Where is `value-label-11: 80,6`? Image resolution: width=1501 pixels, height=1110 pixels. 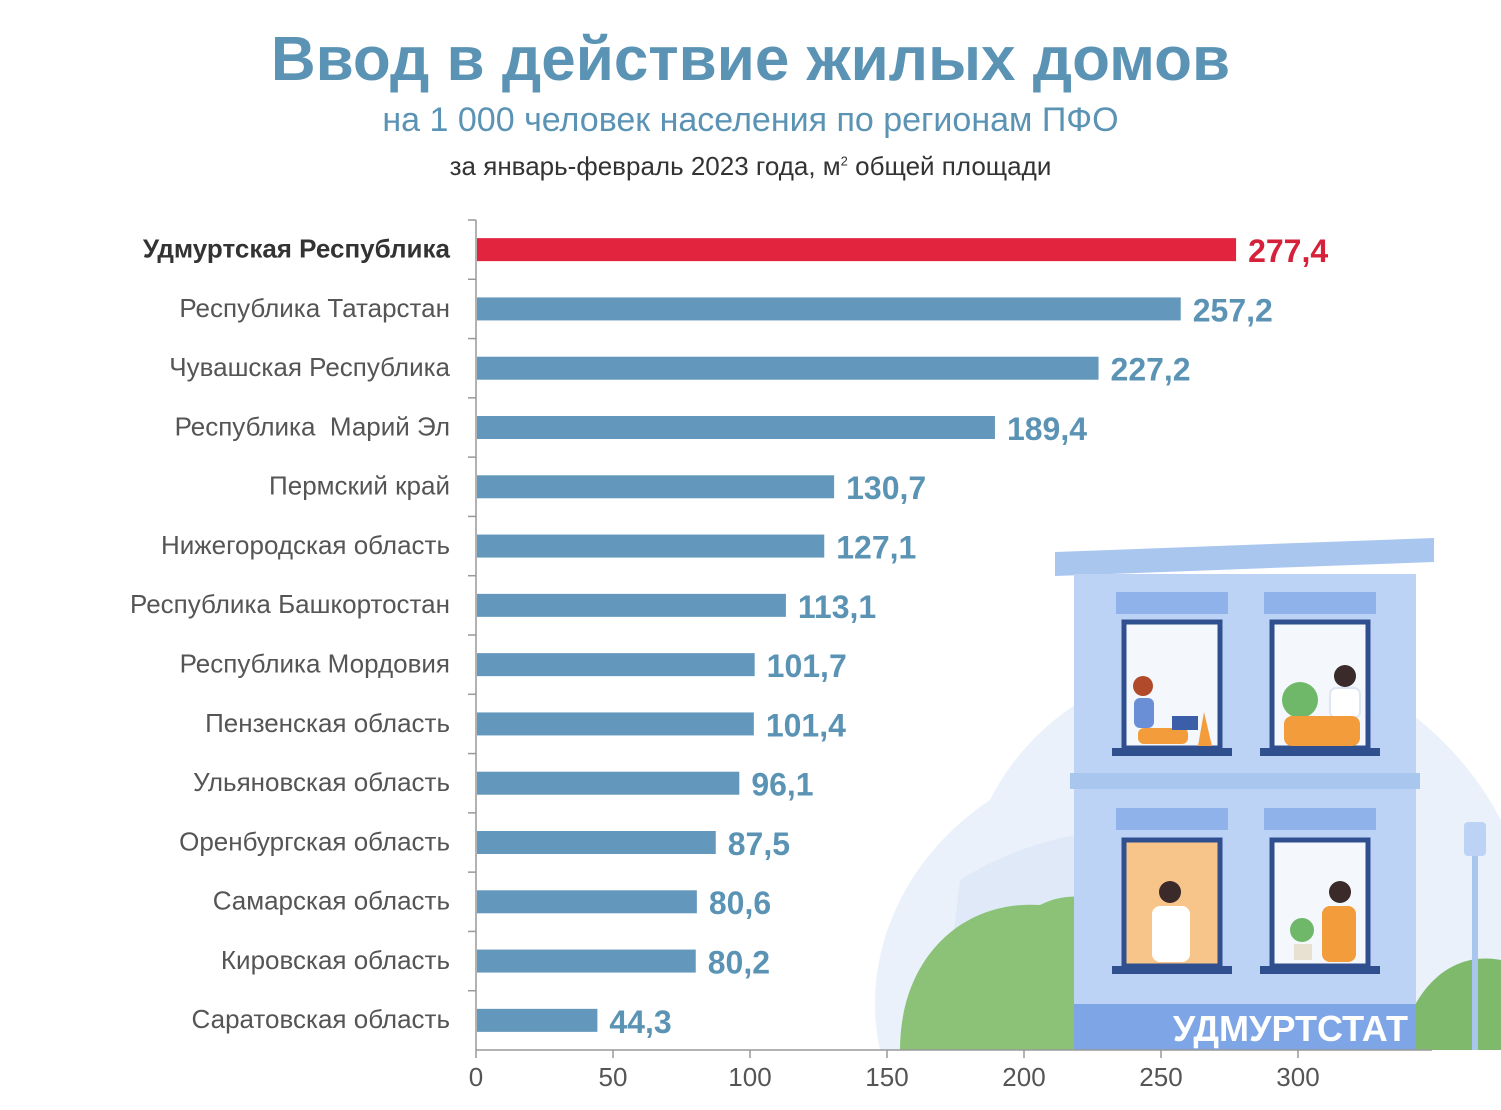 value-label-11: 80,6 is located at coordinates (740, 903).